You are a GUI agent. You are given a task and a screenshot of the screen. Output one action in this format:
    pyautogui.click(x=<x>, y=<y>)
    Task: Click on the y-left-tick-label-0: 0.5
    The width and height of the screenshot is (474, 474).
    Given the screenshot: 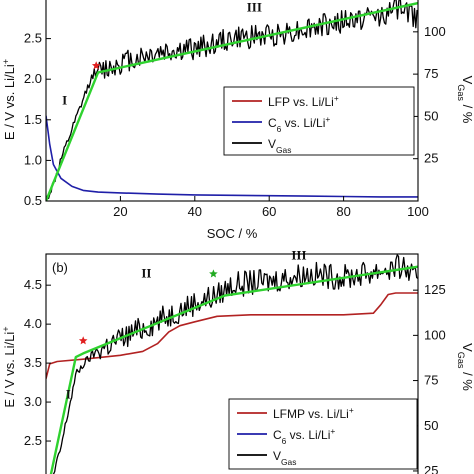 What is the action you would take?
    pyautogui.click(x=33, y=200)
    